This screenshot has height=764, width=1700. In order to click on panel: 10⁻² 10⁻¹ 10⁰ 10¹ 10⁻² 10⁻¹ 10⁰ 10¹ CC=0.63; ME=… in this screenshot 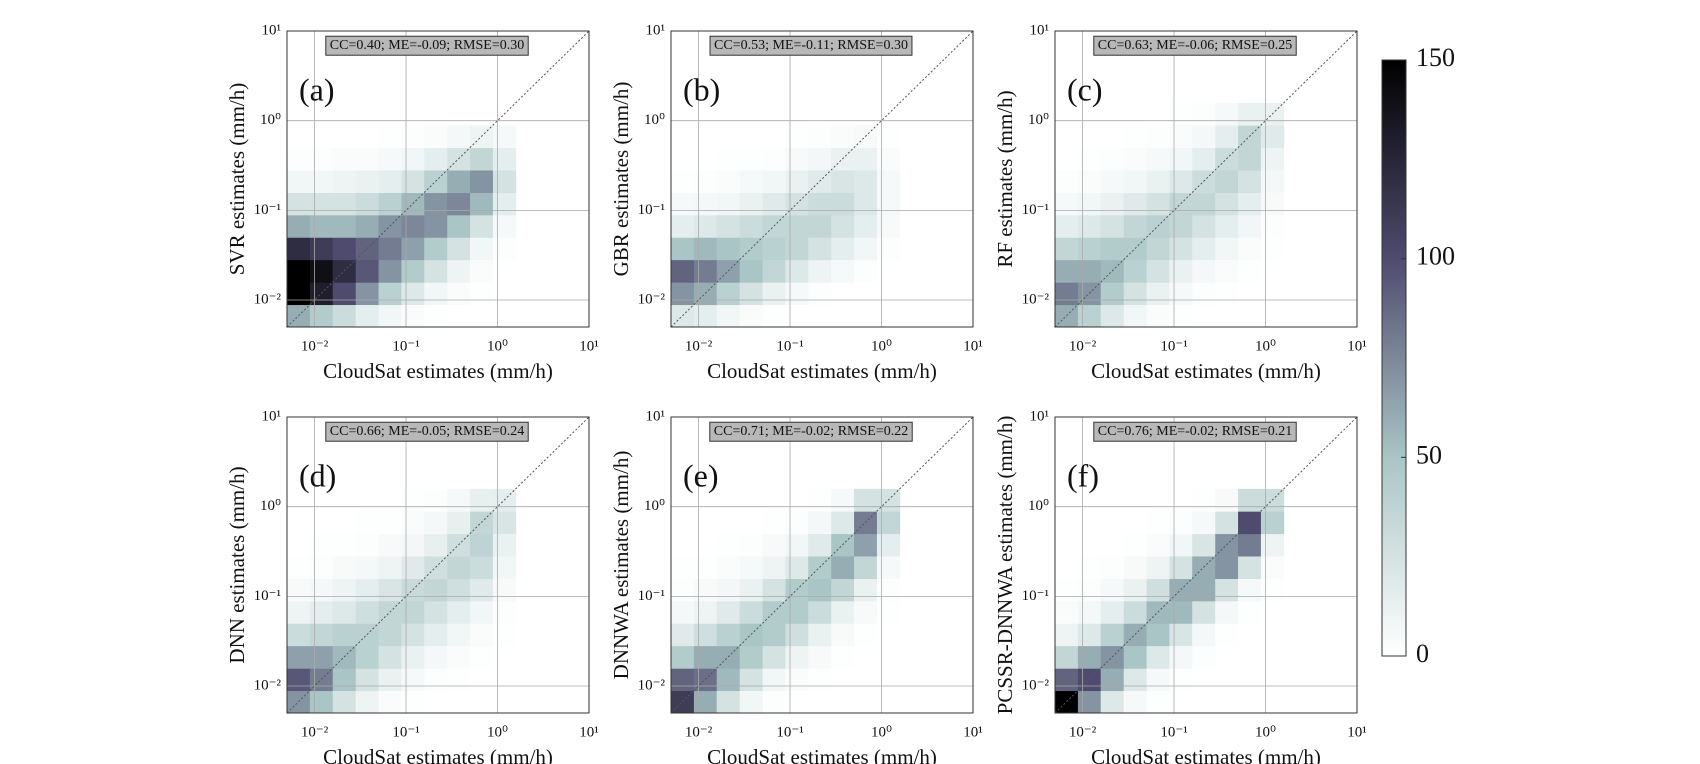, I will do `click(1180, 202)`.